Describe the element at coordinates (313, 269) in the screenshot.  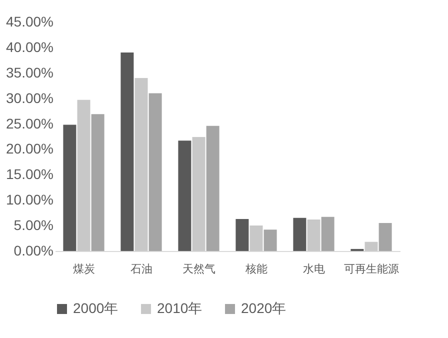
I see `x-tick-label: 水电` at that location.